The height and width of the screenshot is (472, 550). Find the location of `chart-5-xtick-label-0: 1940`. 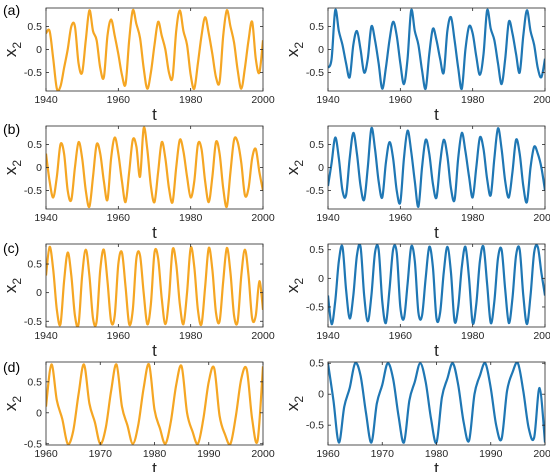

chart-5-xtick-label-0: 1940 is located at coordinates (328, 336).